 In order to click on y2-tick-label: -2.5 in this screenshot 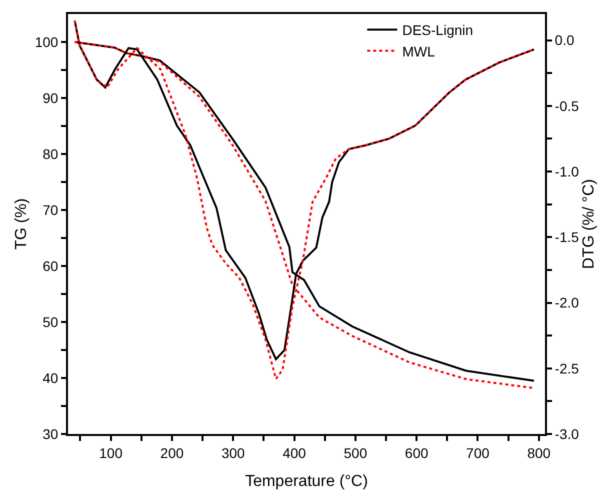, I will do `click(567, 368)`.